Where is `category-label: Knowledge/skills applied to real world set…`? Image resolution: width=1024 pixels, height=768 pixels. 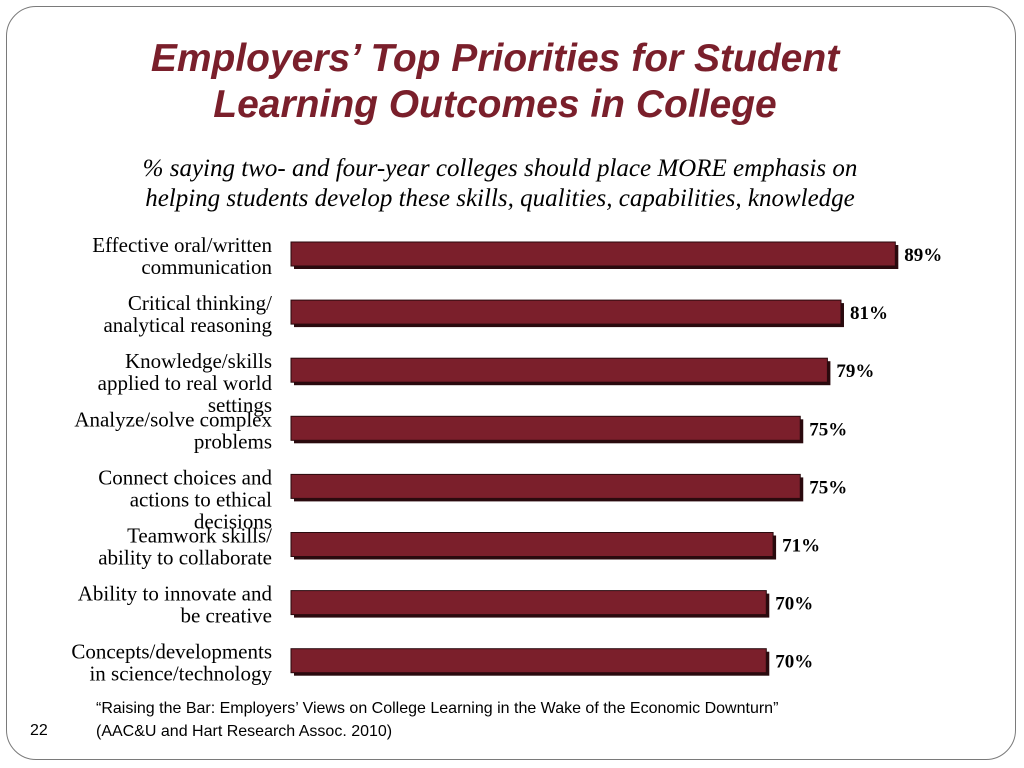 category-label: Knowledge/skills applied to real world set… is located at coordinates (185, 383).